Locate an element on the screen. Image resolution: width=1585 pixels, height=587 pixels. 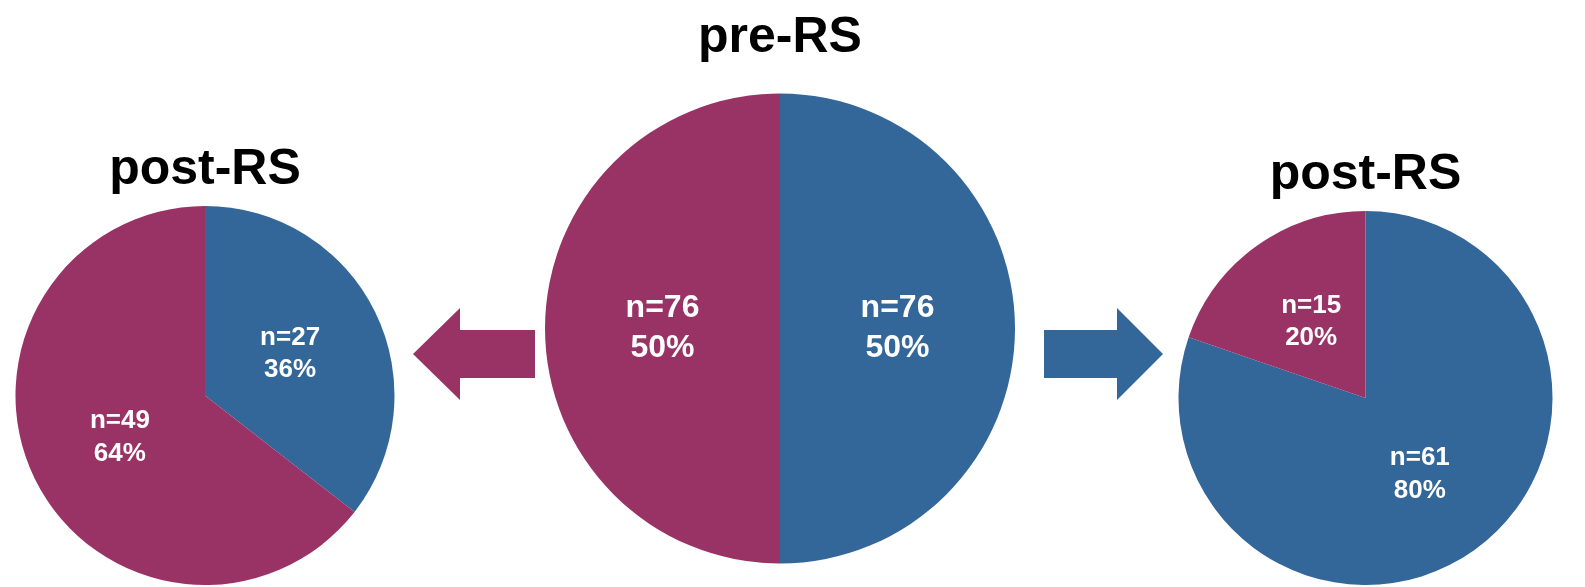
data-label: n=49 64% is located at coordinates (119, 435).